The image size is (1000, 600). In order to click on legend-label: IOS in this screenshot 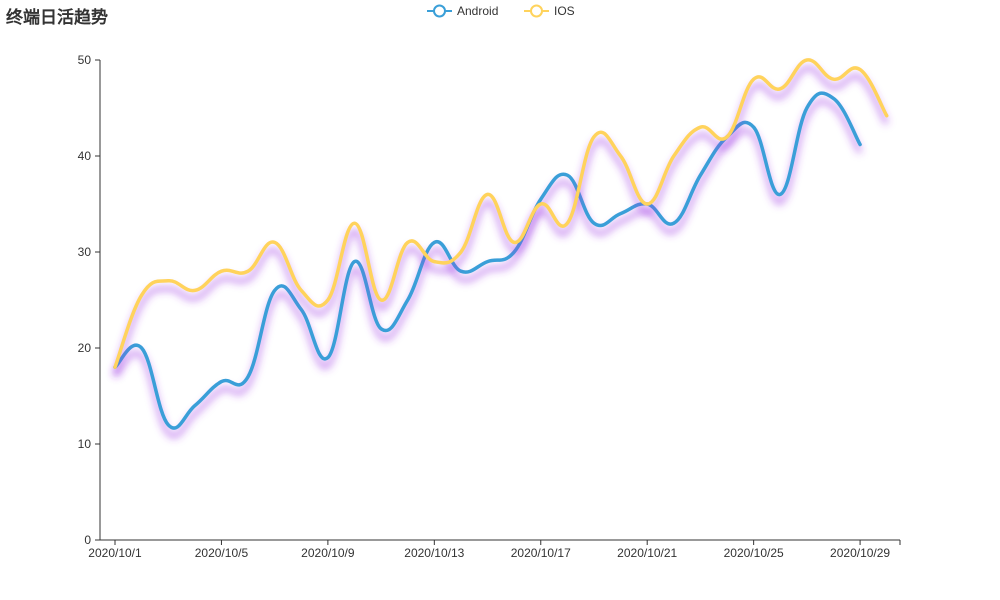, I will do `click(564, 11)`.